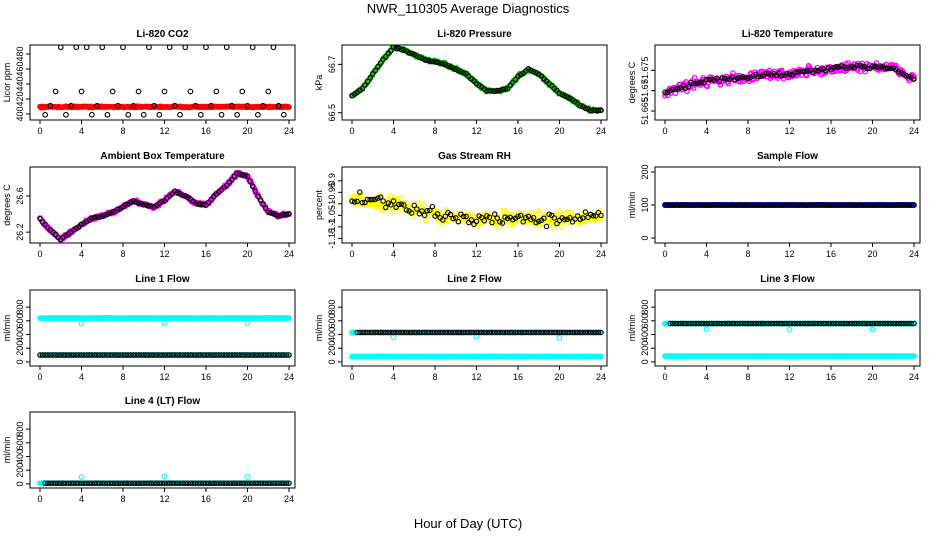  What do you see at coordinates (664, 377) in the screenshot?
I see `x-tick-label: 0` at bounding box center [664, 377].